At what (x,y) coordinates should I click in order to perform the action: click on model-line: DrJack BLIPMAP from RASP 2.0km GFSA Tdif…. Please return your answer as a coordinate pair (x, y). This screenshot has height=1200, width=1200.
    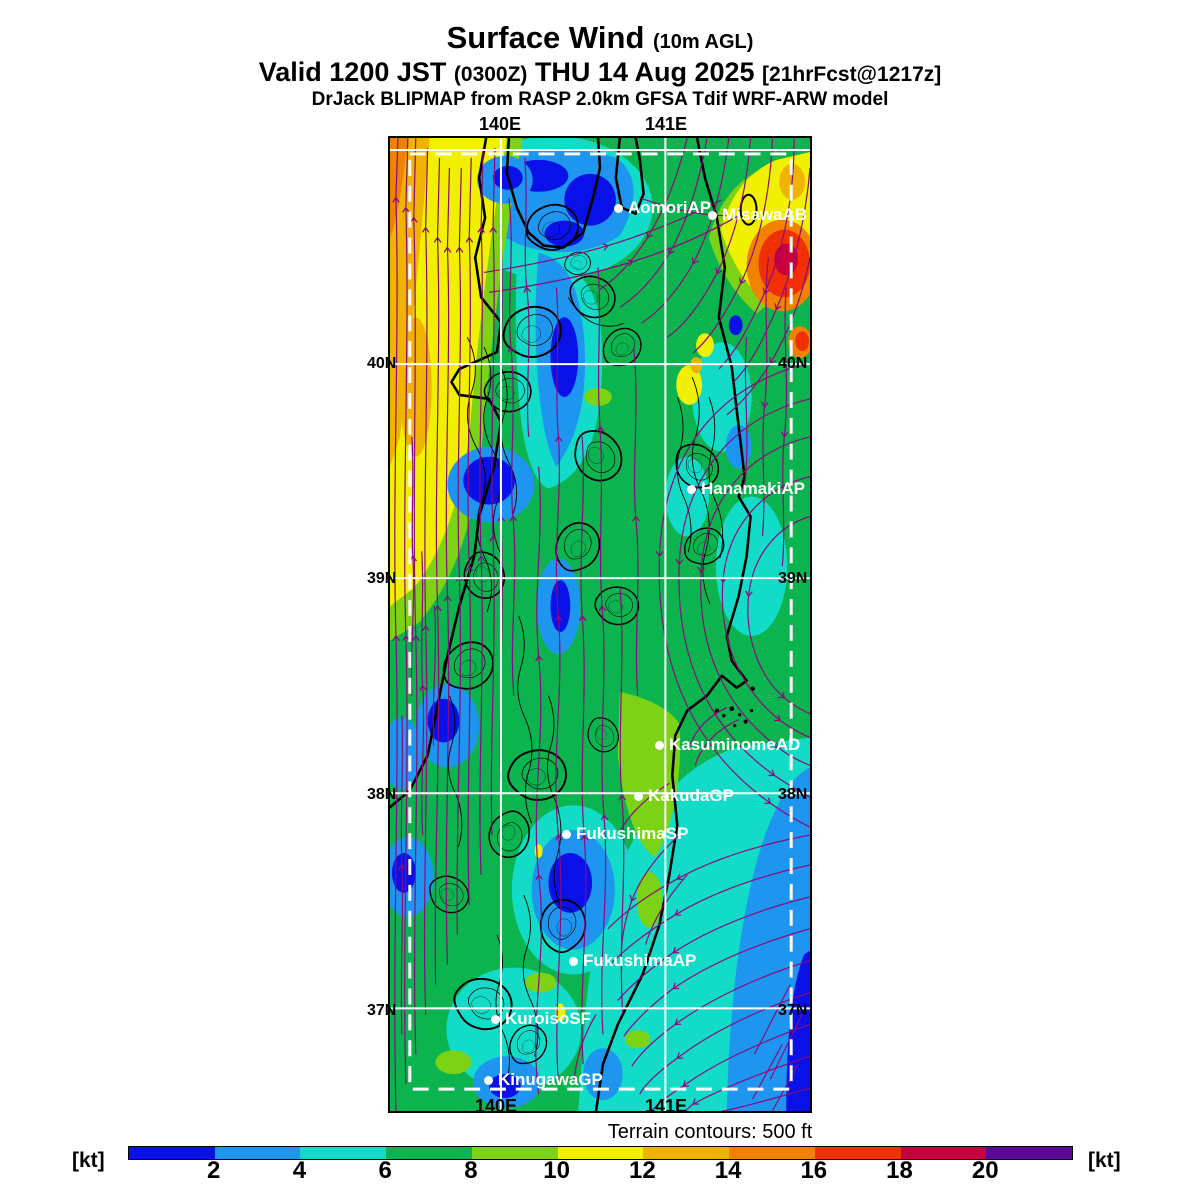
    Looking at the image, I should click on (600, 99).